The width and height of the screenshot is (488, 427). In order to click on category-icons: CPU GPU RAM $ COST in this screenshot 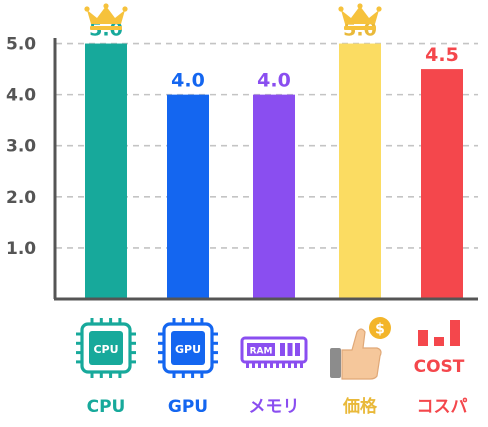, I will do `click(270, 348)`.